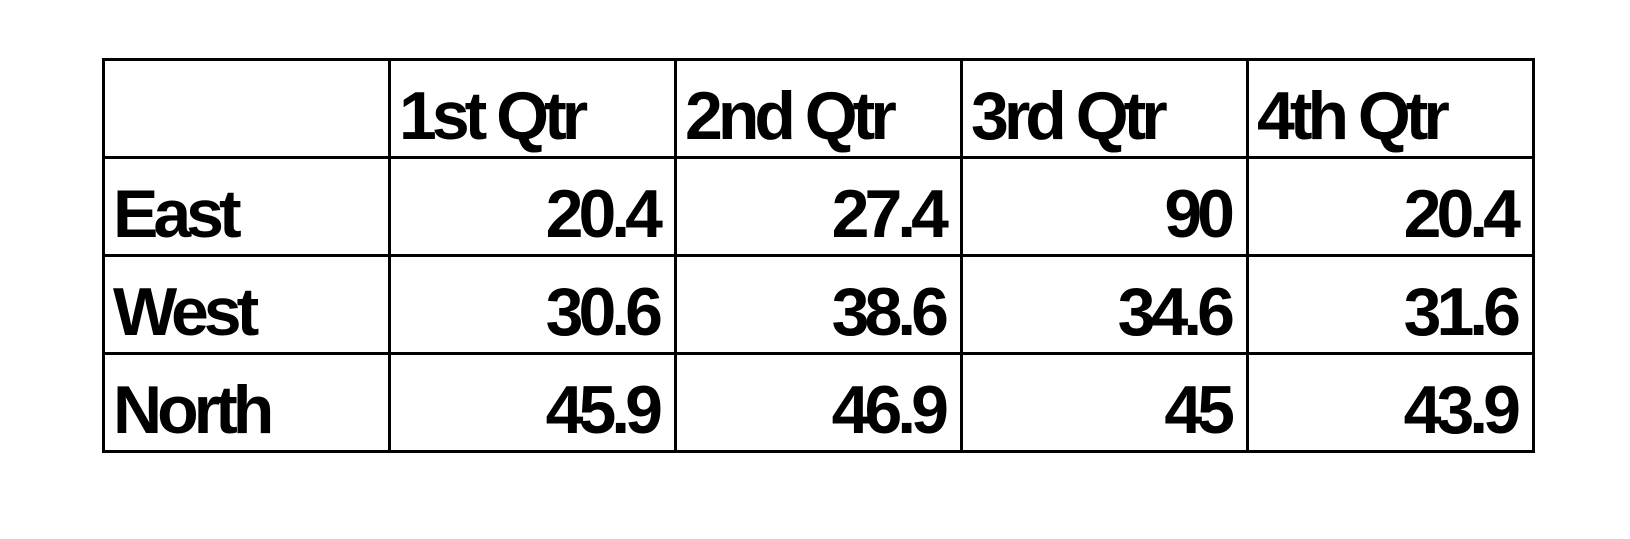 The height and width of the screenshot is (539, 1630). I want to click on row-label-west: West, so click(246, 304).